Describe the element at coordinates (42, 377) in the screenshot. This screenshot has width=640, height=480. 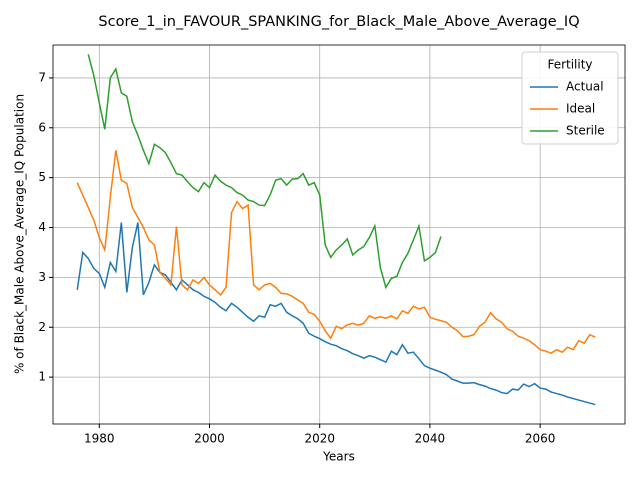
I see `y-tick-label: 1` at that location.